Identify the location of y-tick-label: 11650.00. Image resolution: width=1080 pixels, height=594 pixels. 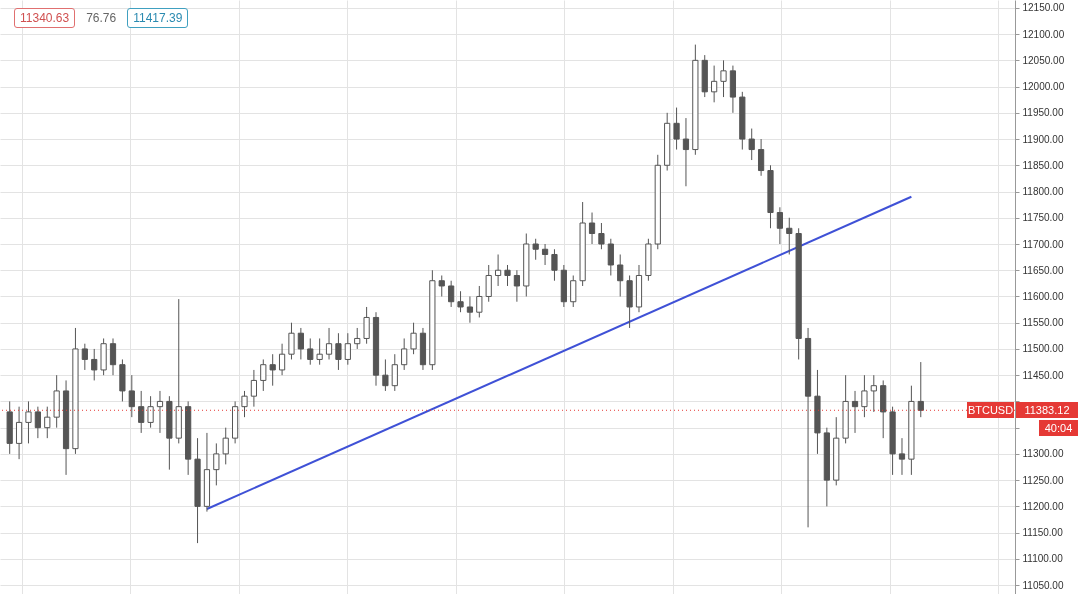
(1043, 270).